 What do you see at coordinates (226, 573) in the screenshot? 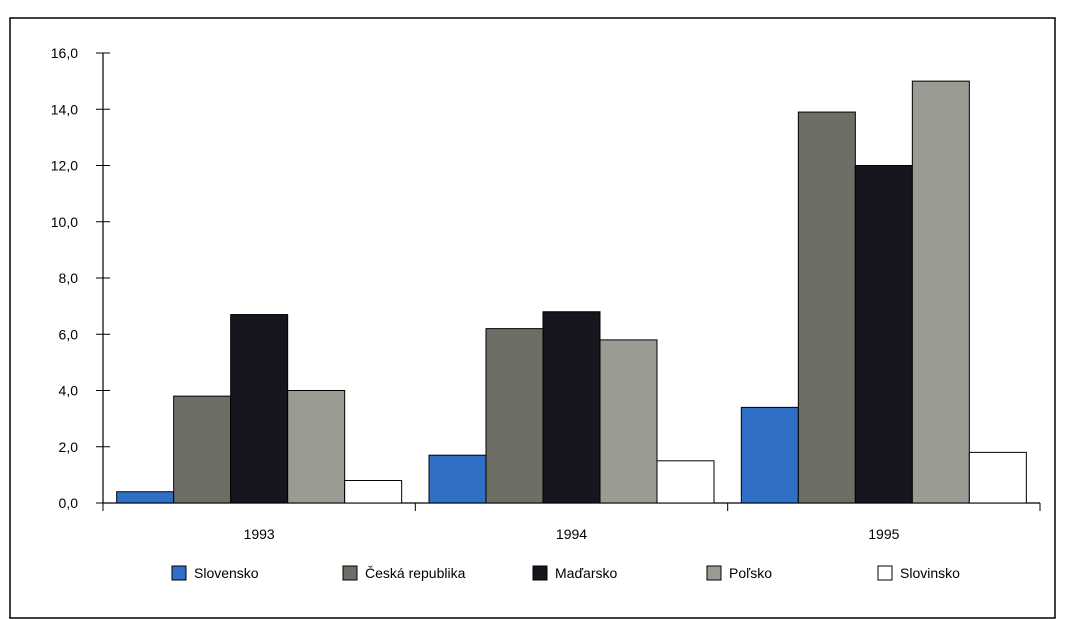
I see `legend-label: Slovensko` at bounding box center [226, 573].